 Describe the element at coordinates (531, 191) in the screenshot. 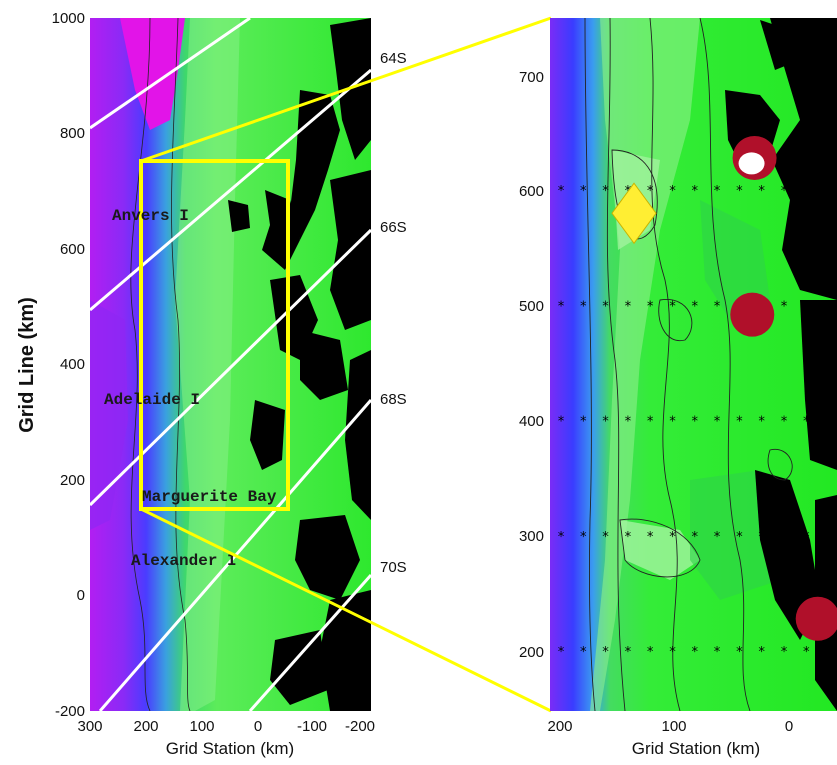

I see `right-y-tick: 600` at that location.